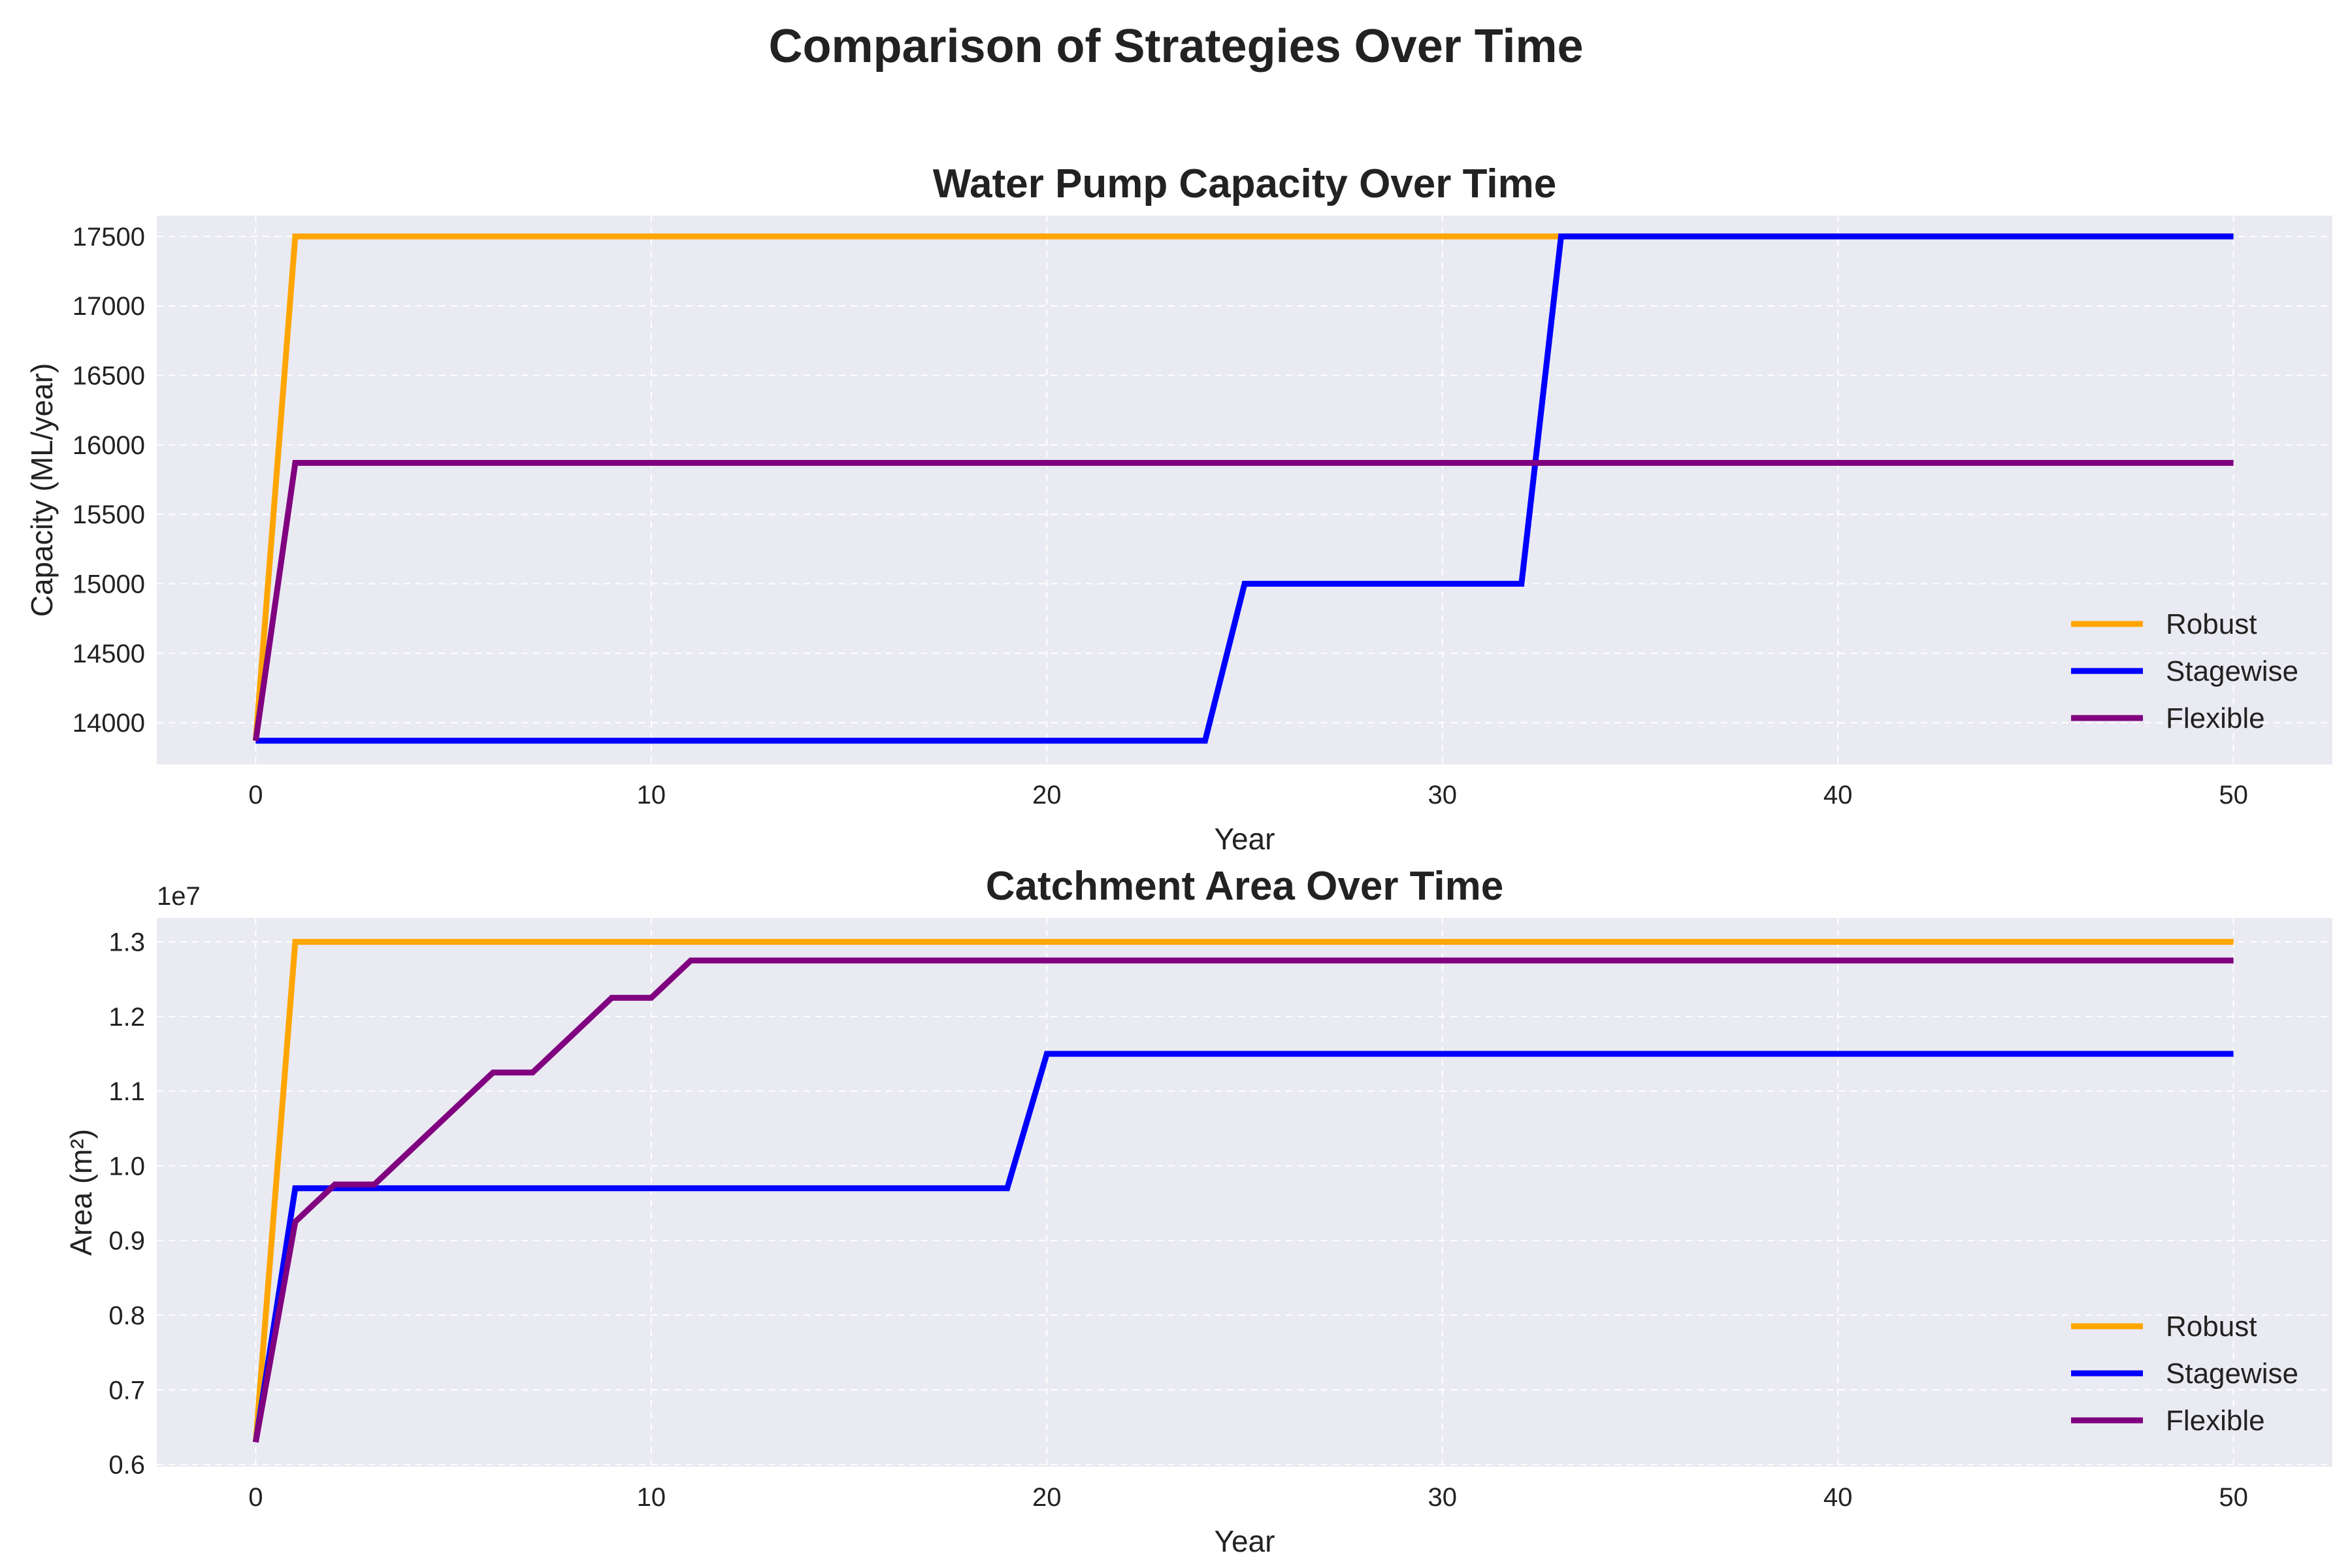  Describe the element at coordinates (109, 445) in the screenshot. I see `y-tick-label: 16000` at that location.